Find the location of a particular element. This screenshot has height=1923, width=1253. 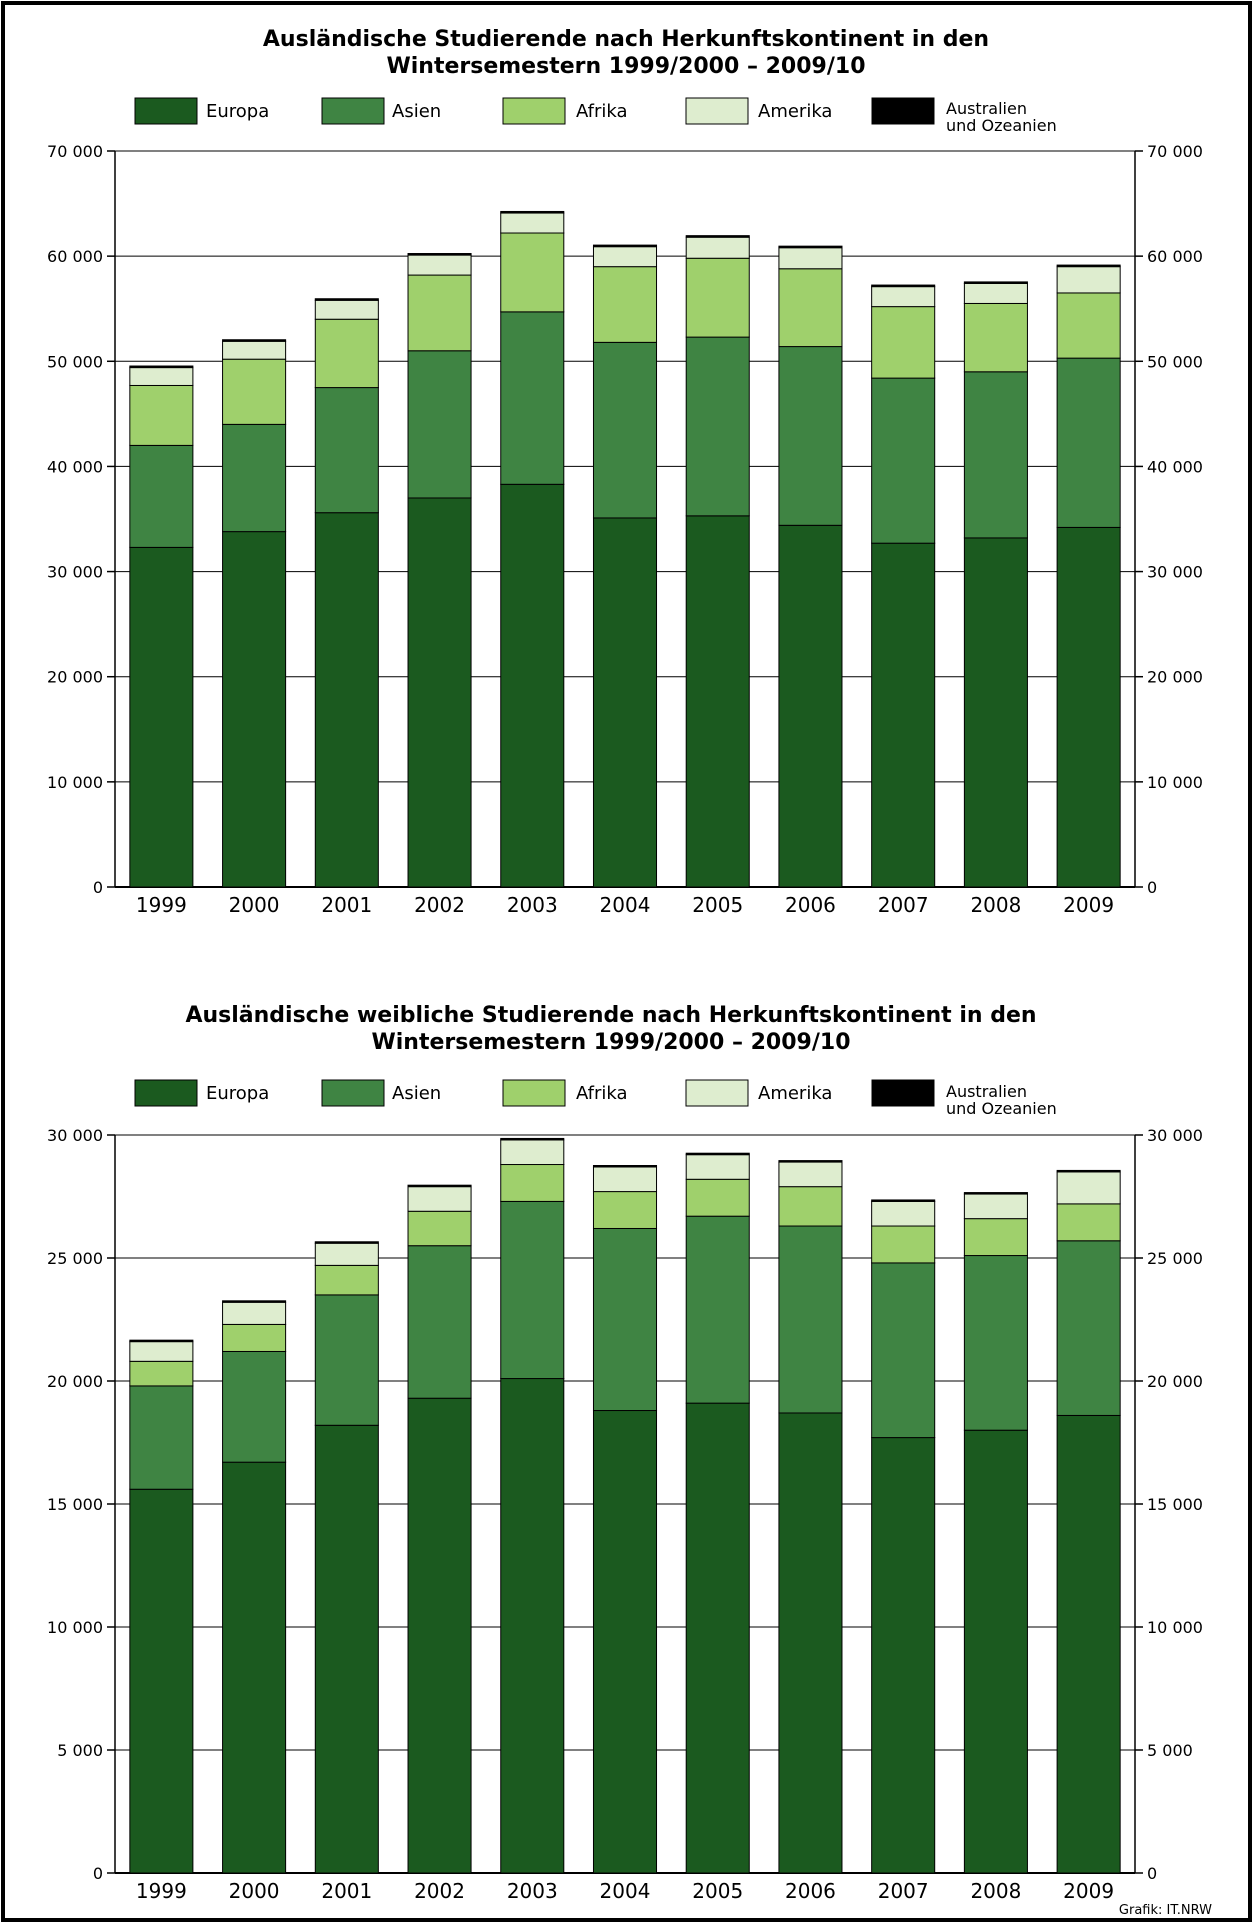

x-tick-label: 2000 is located at coordinates (254, 905).